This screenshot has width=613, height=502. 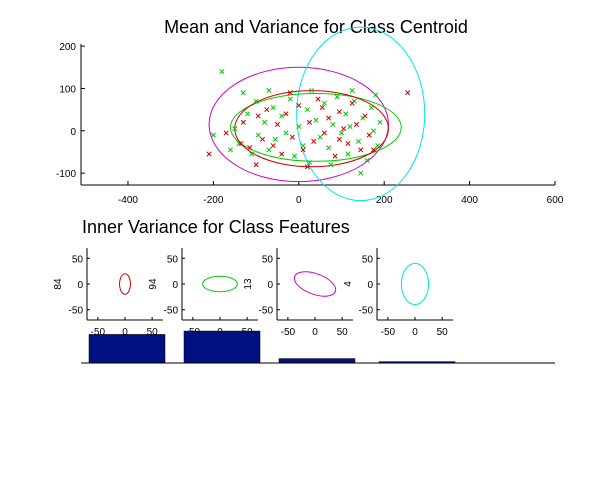 I want to click on y-tick-label: 0, so click(x=73, y=132).